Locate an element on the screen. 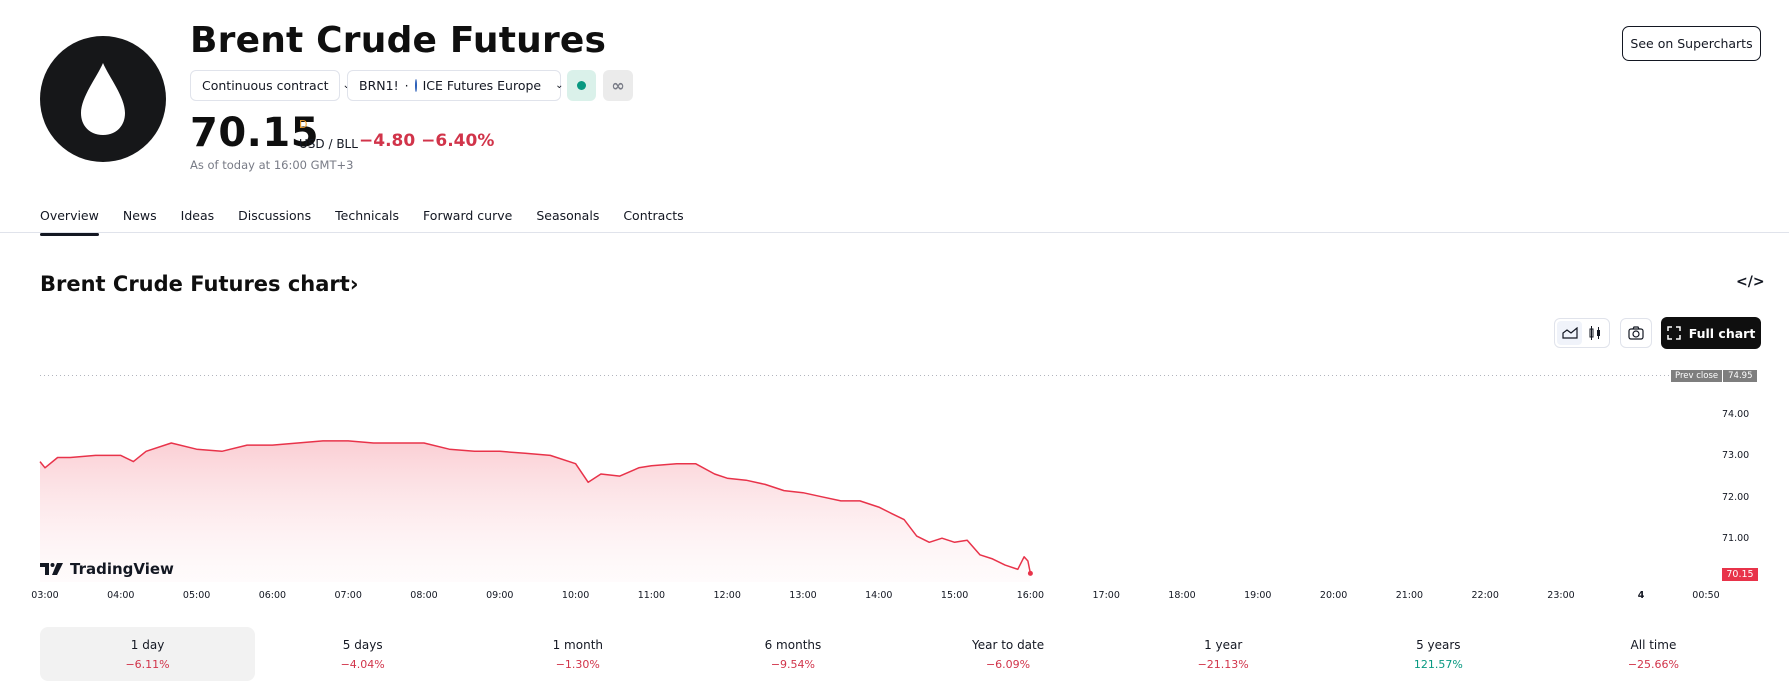 The width and height of the screenshot is (1789, 693). page-title: Brent Crude Futures is located at coordinates (398, 40).